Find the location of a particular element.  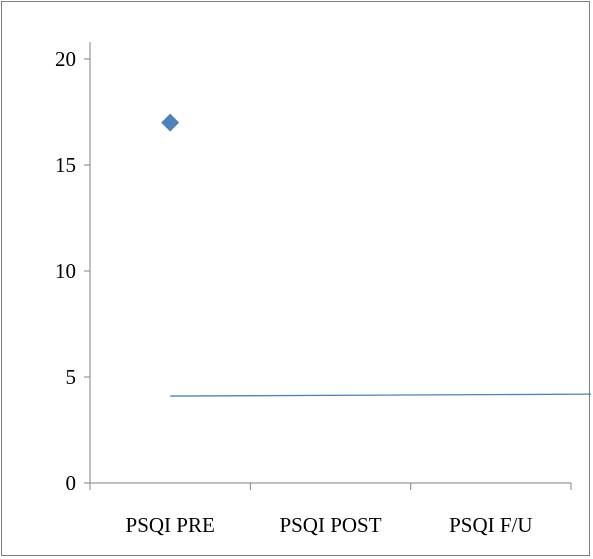

data-point-diamond is located at coordinates (170, 122).